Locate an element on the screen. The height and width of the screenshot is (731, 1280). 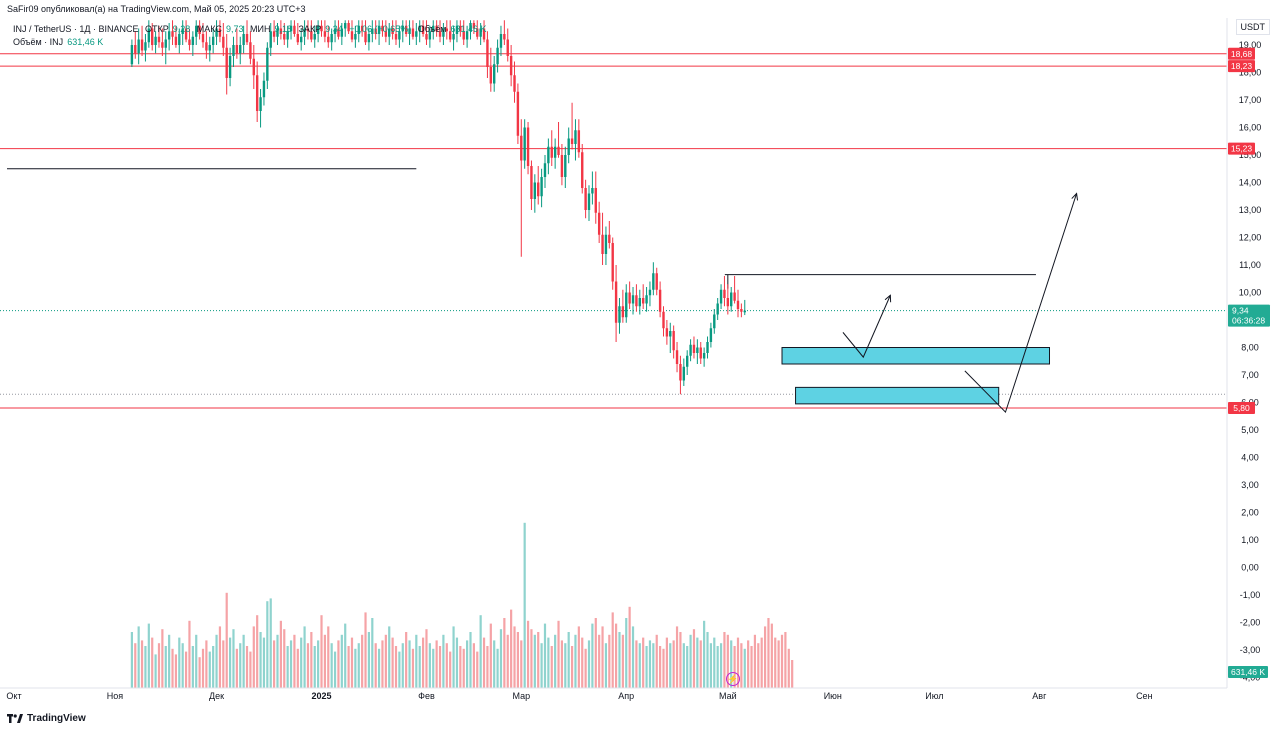
volume-legend: Объём · INJ 631,46 K is located at coordinates (60, 42).